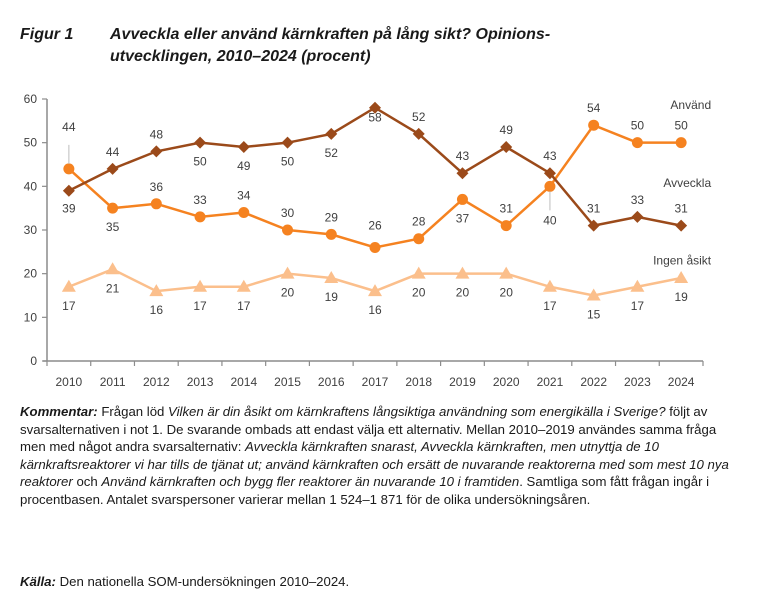 This screenshot has height=611, width=760. Describe the element at coordinates (332, 153) in the screenshot. I see `data-label: 52` at that location.